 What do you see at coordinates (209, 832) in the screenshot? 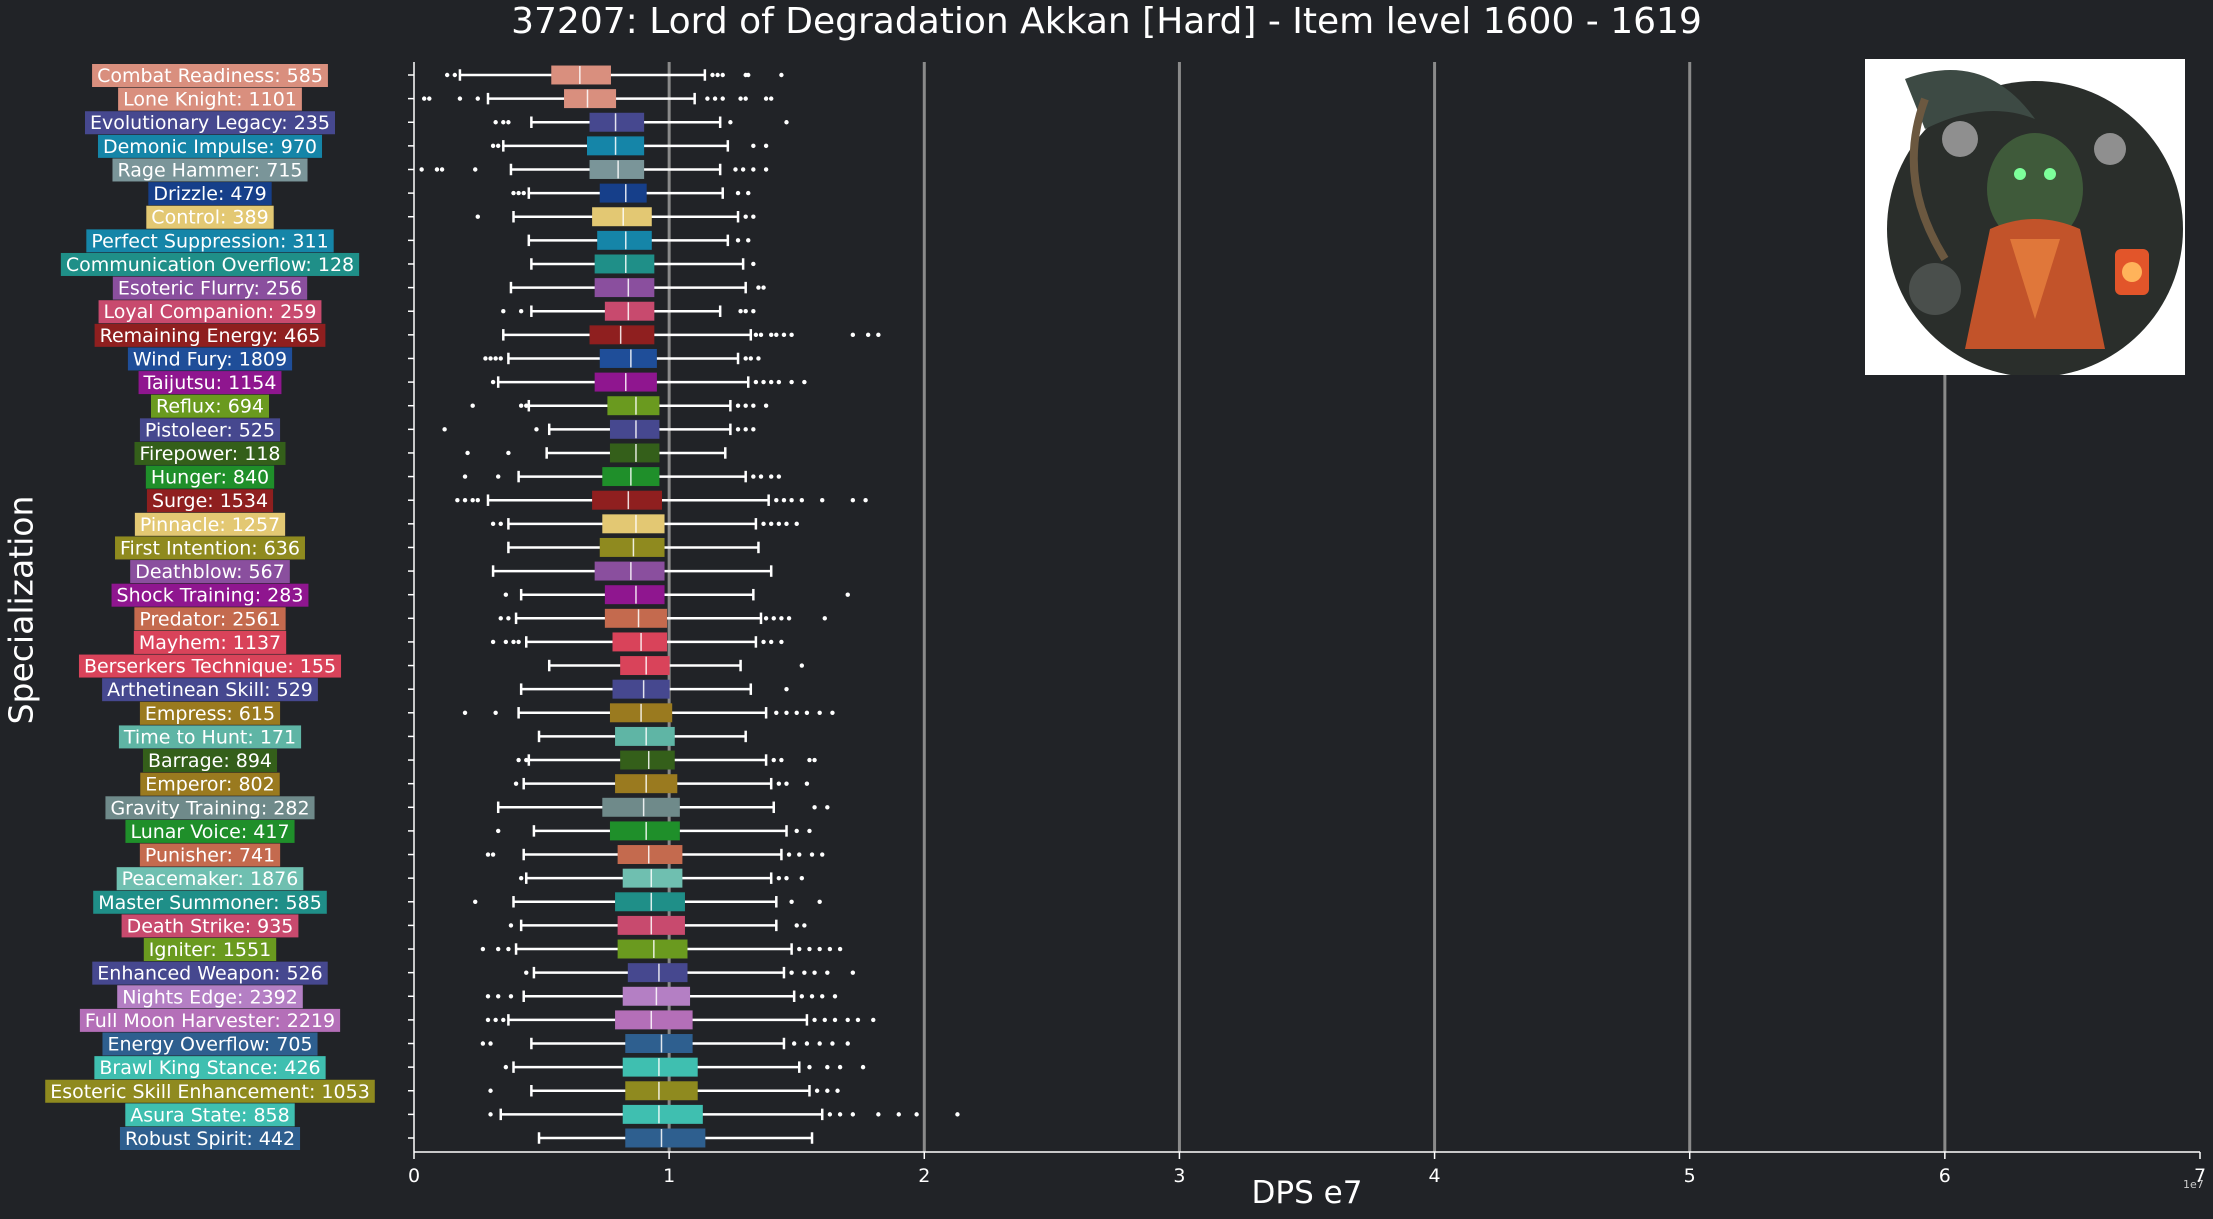
I see `category-label: Lunar Voice: 417` at bounding box center [209, 832].